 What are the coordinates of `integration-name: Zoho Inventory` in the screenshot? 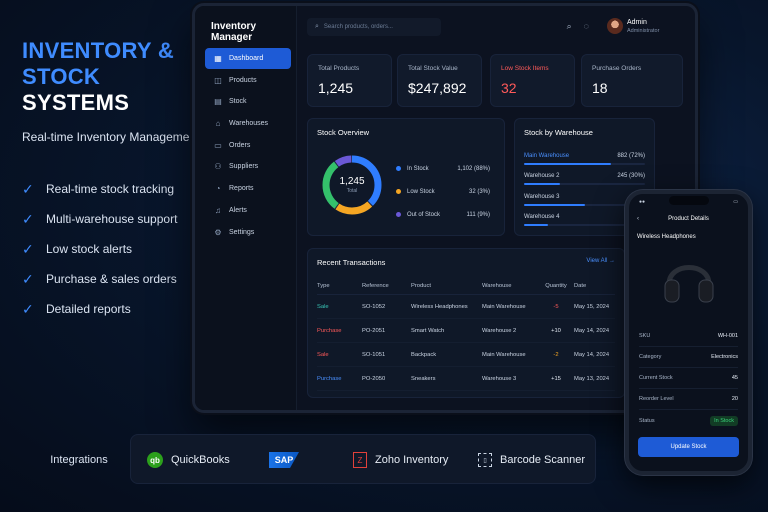 It's located at (412, 460).